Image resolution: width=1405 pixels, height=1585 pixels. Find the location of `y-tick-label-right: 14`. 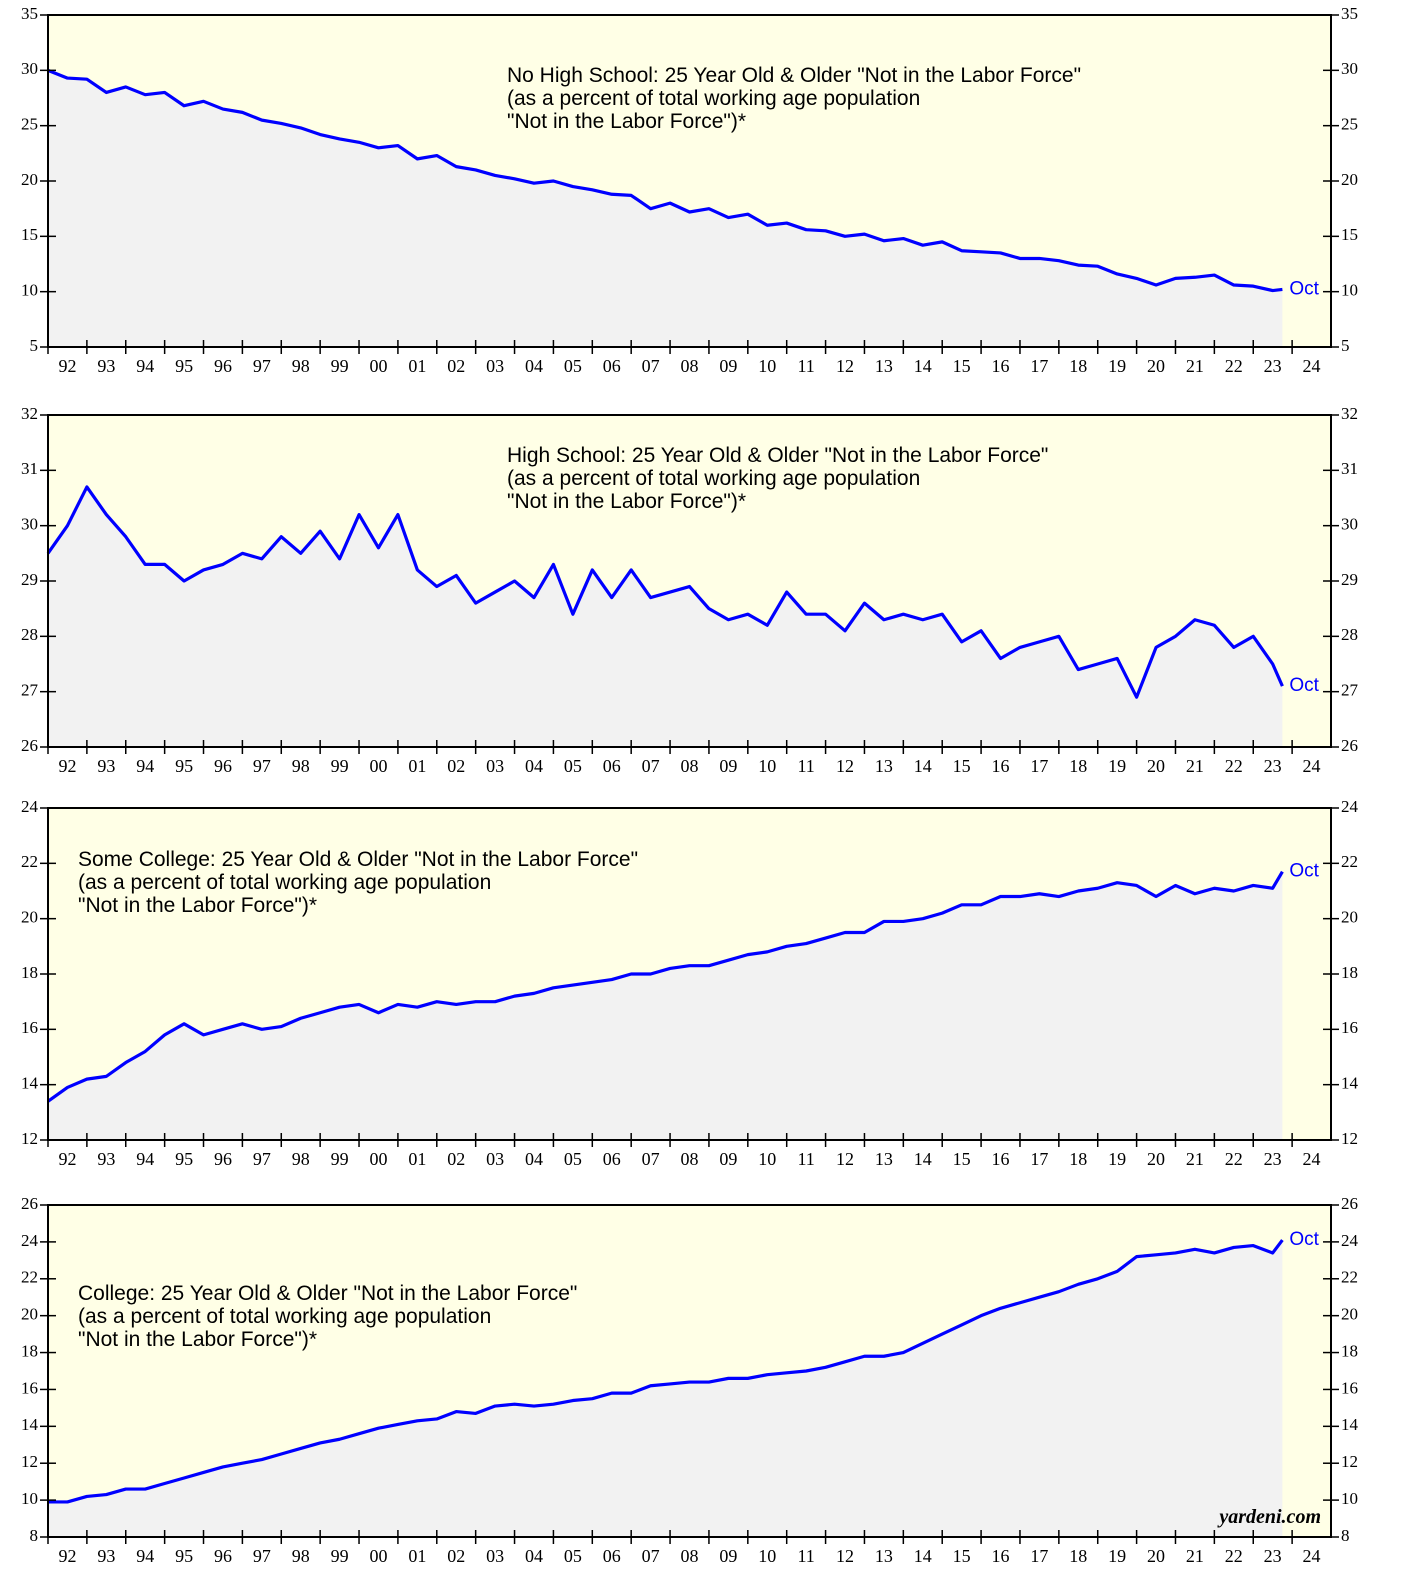

y-tick-label-right: 14 is located at coordinates (1350, 1424).